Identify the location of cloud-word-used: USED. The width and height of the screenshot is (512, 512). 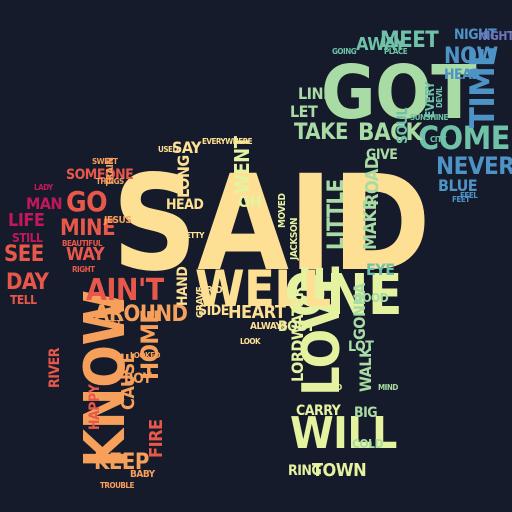
(168, 149).